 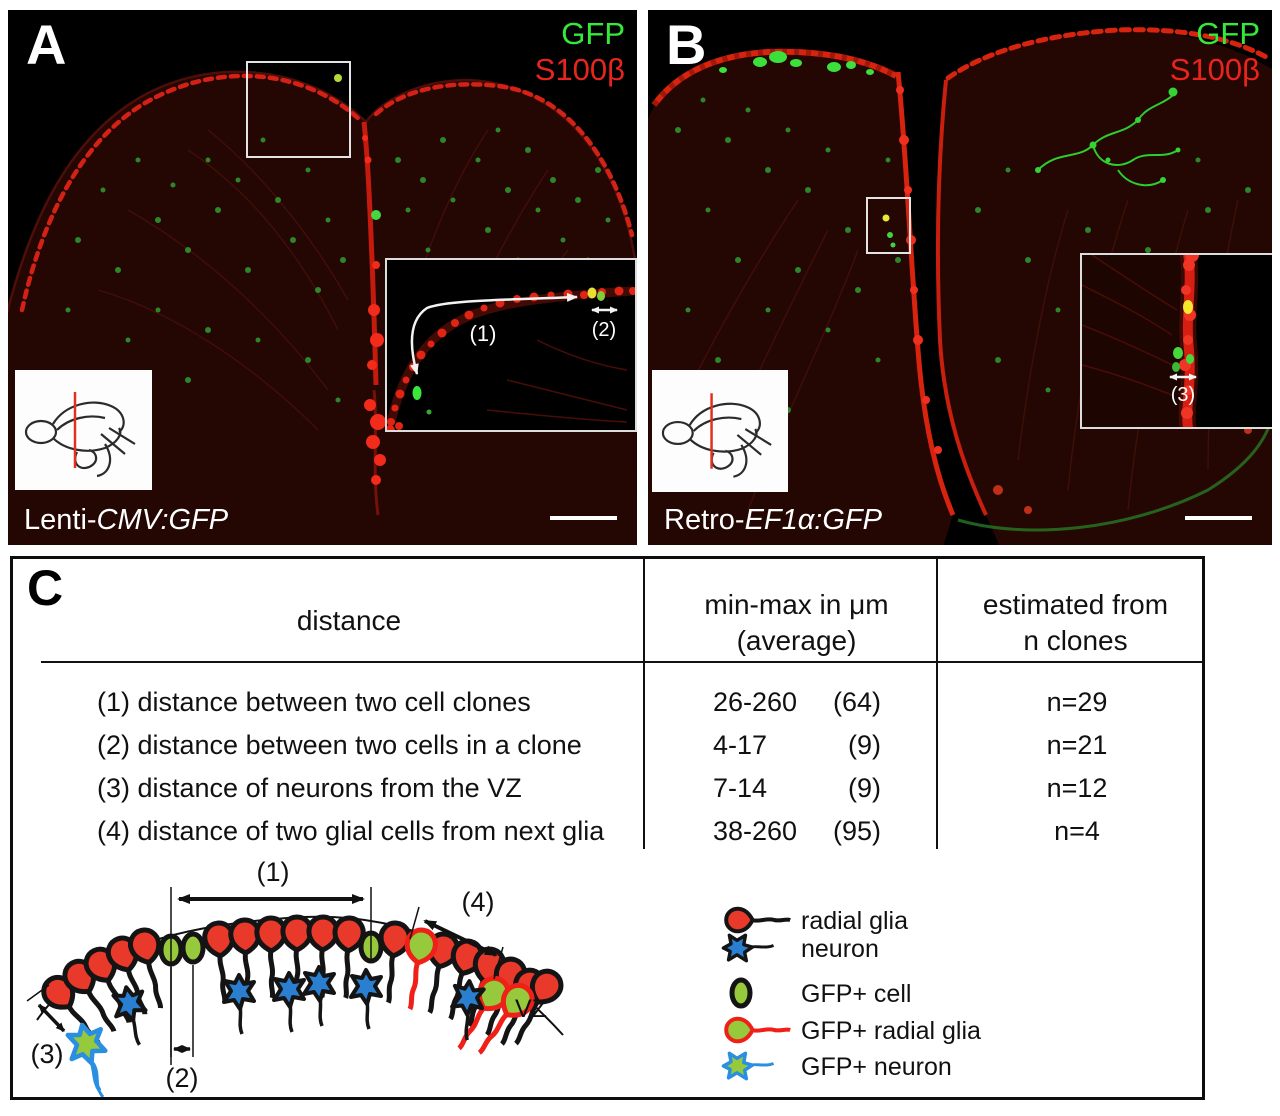 What do you see at coordinates (856, 994) in the screenshot?
I see `legend-label: GFP+ cell` at bounding box center [856, 994].